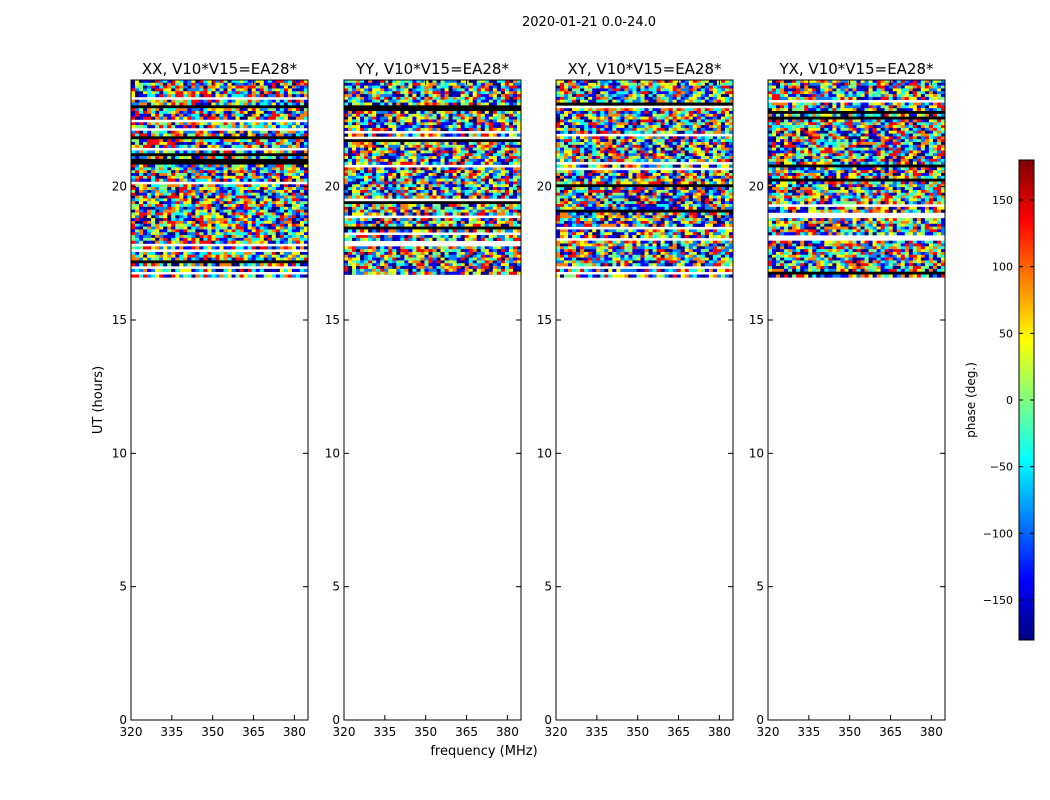  What do you see at coordinates (507, 732) in the screenshot?
I see `x-tick-label: 380` at bounding box center [507, 732].